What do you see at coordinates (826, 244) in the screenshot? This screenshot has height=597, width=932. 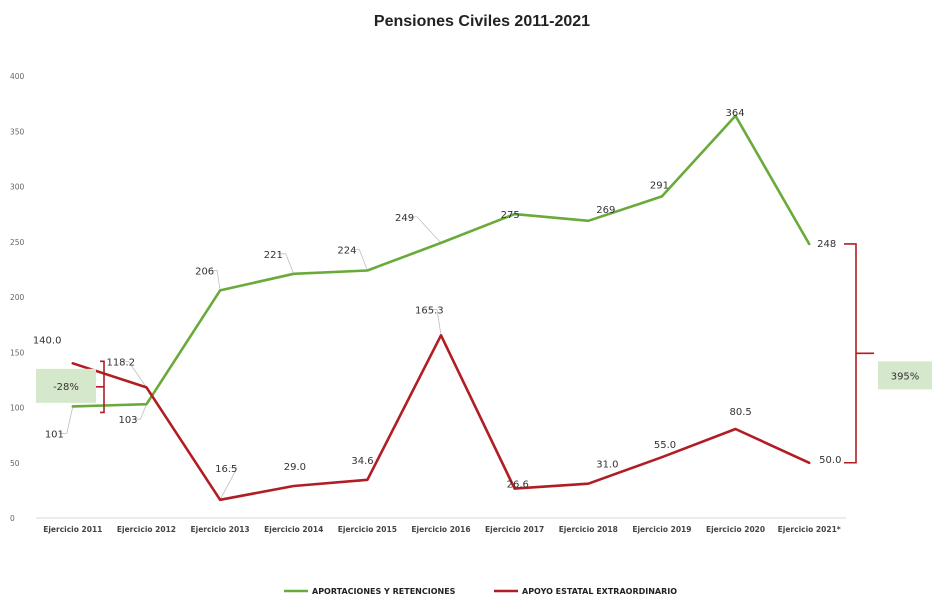 I see `data-label: 248` at bounding box center [826, 244].